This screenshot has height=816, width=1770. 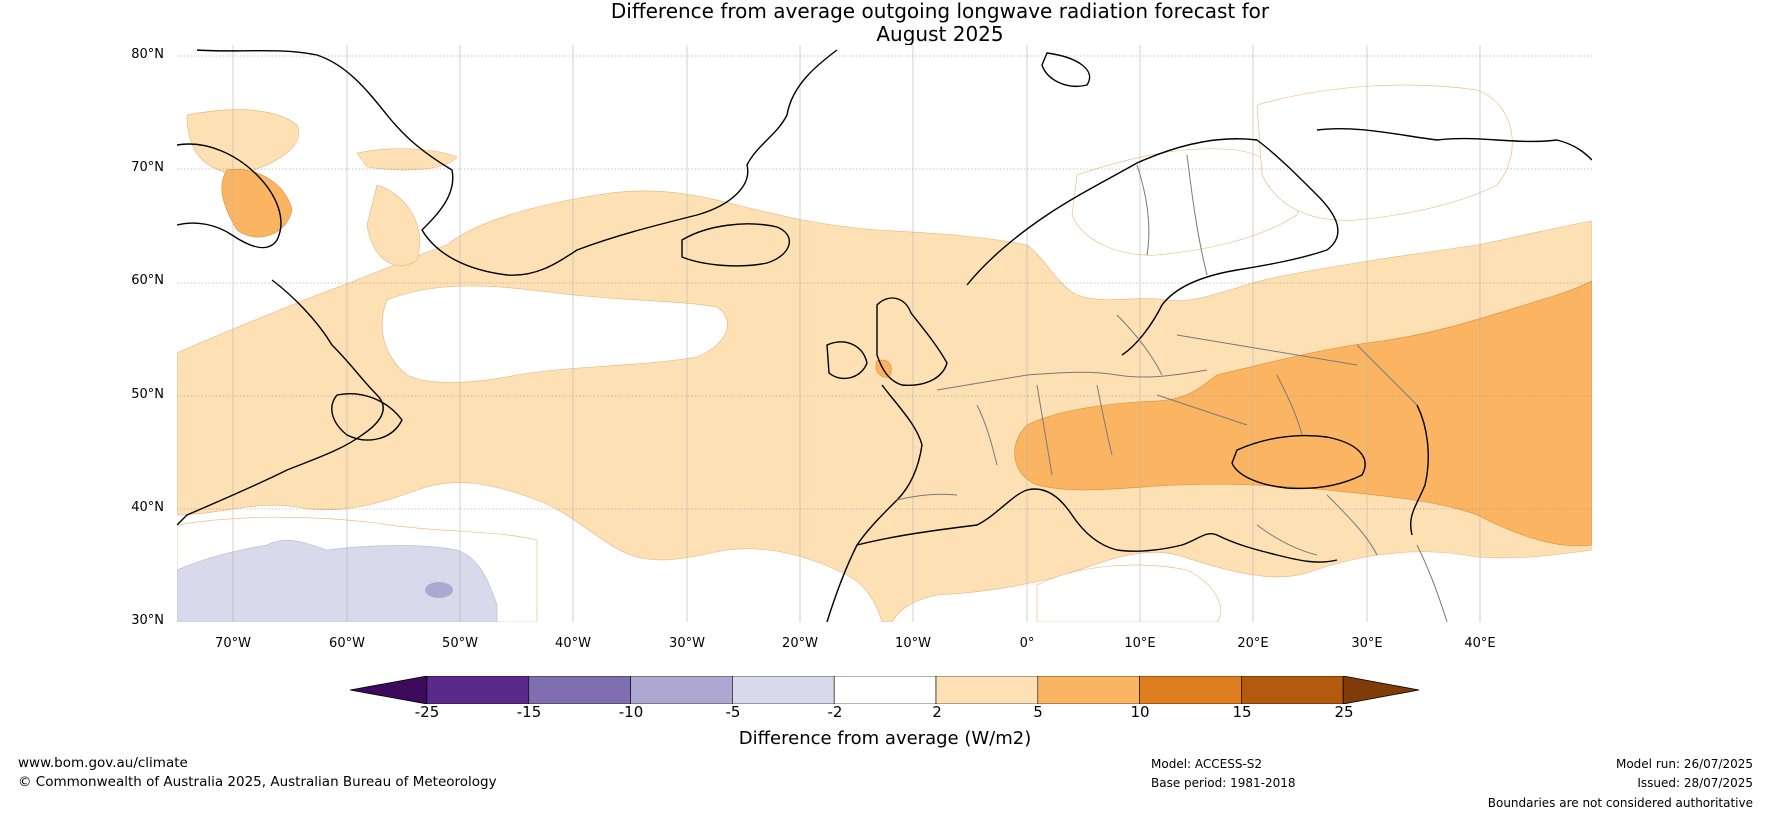 I want to click on lat-label-30n: 30°N, so click(x=147, y=620).